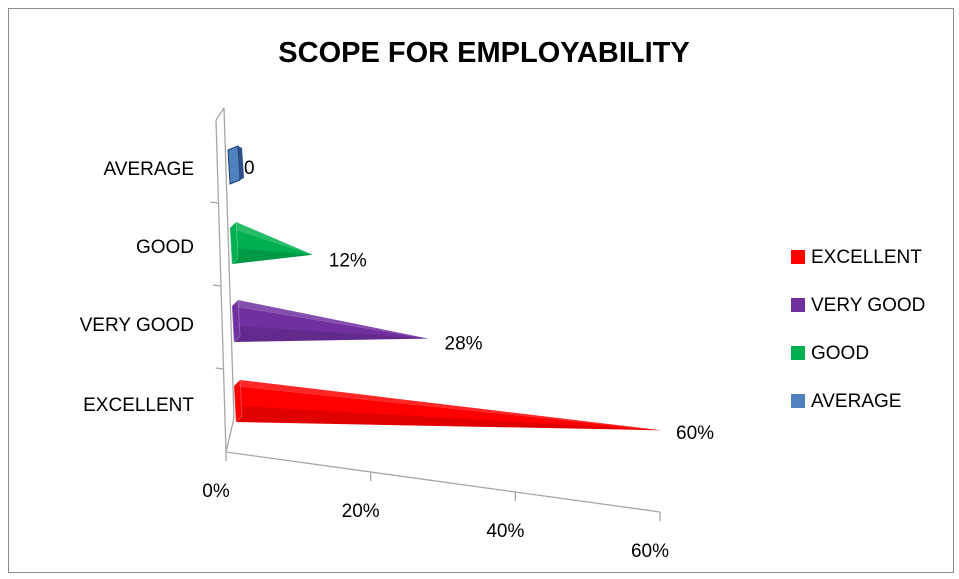 The width and height of the screenshot is (959, 579). I want to click on category-label: EXCELLENT, so click(138, 405).